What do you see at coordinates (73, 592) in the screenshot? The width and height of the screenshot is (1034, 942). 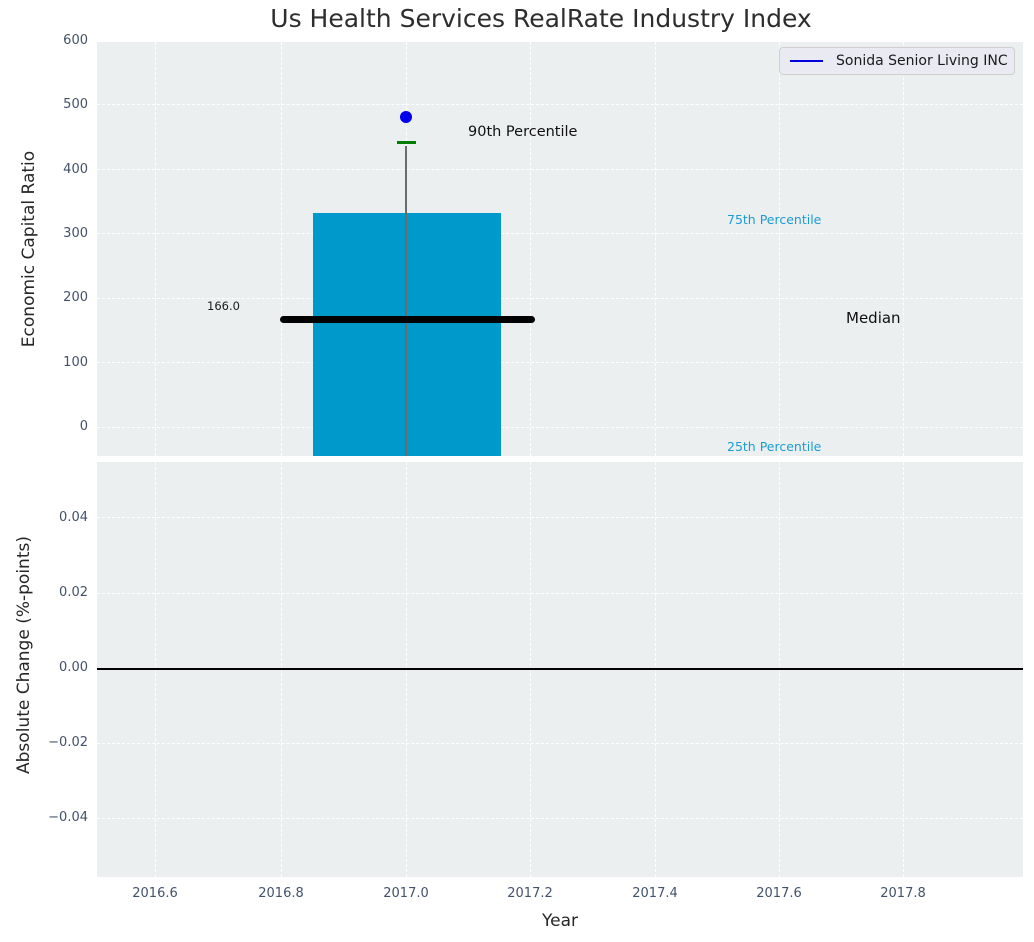 I see `y-tick: 0.02` at bounding box center [73, 592].